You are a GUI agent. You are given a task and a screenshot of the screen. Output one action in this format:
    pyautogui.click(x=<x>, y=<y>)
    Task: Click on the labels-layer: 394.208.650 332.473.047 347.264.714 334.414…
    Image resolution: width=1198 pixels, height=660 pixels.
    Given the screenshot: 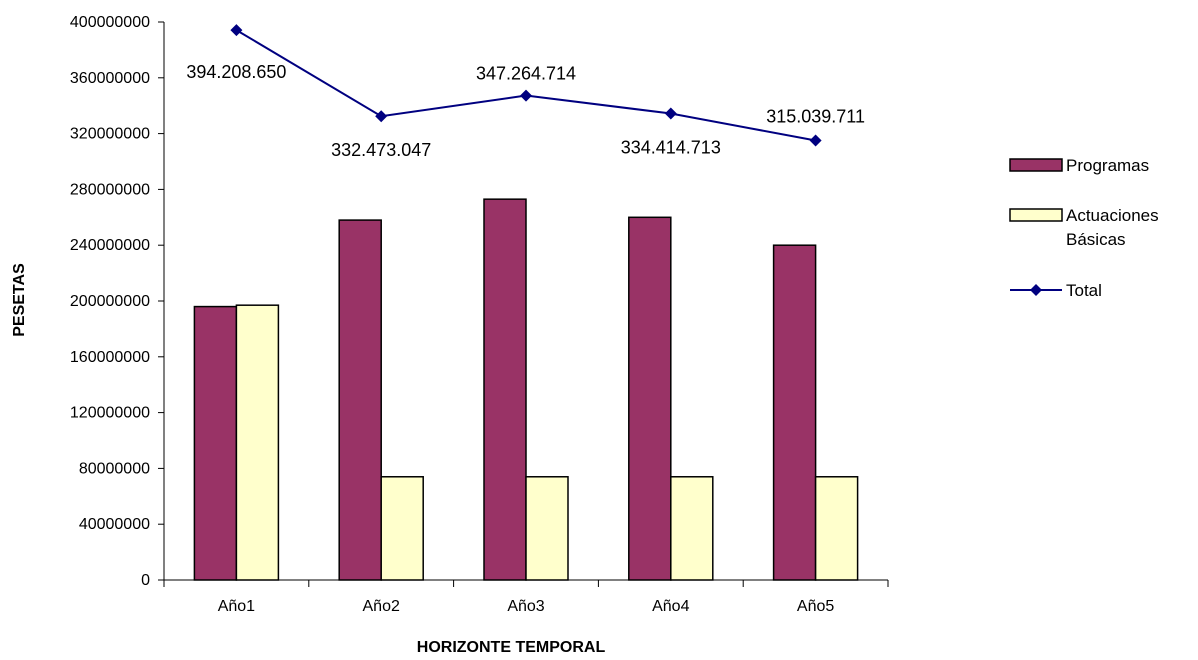 What is the action you would take?
    pyautogui.click(x=525, y=111)
    